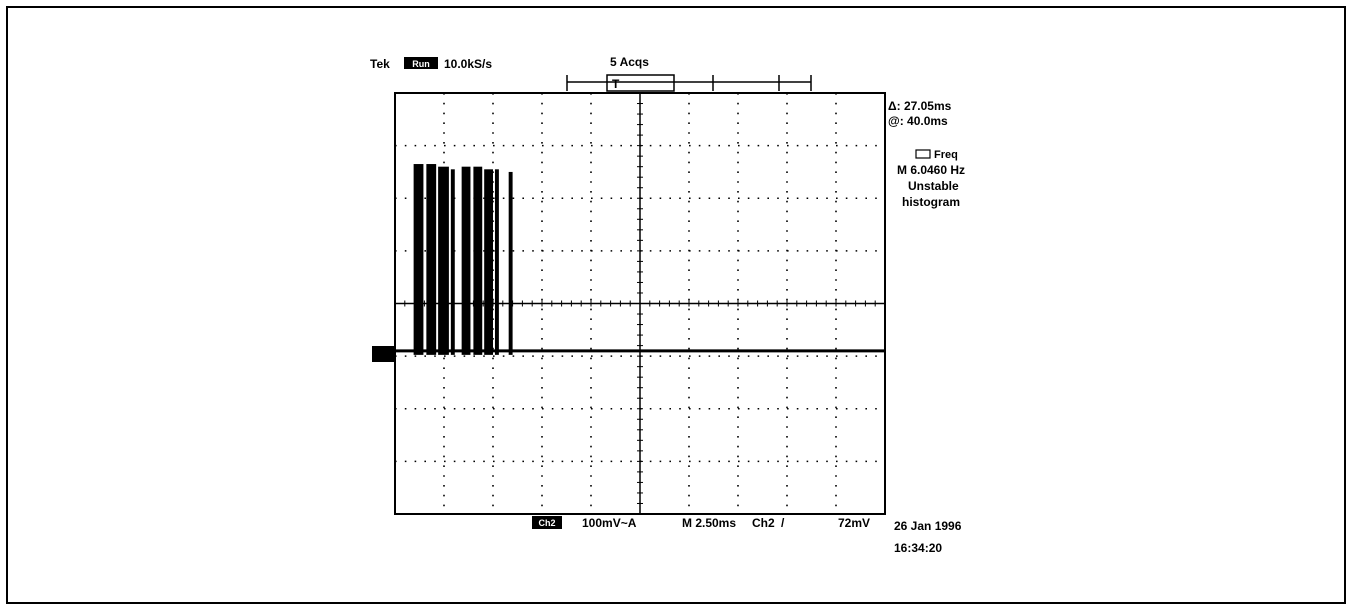  What do you see at coordinates (946, 155) in the screenshot?
I see `freq-label: Freq` at bounding box center [946, 155].